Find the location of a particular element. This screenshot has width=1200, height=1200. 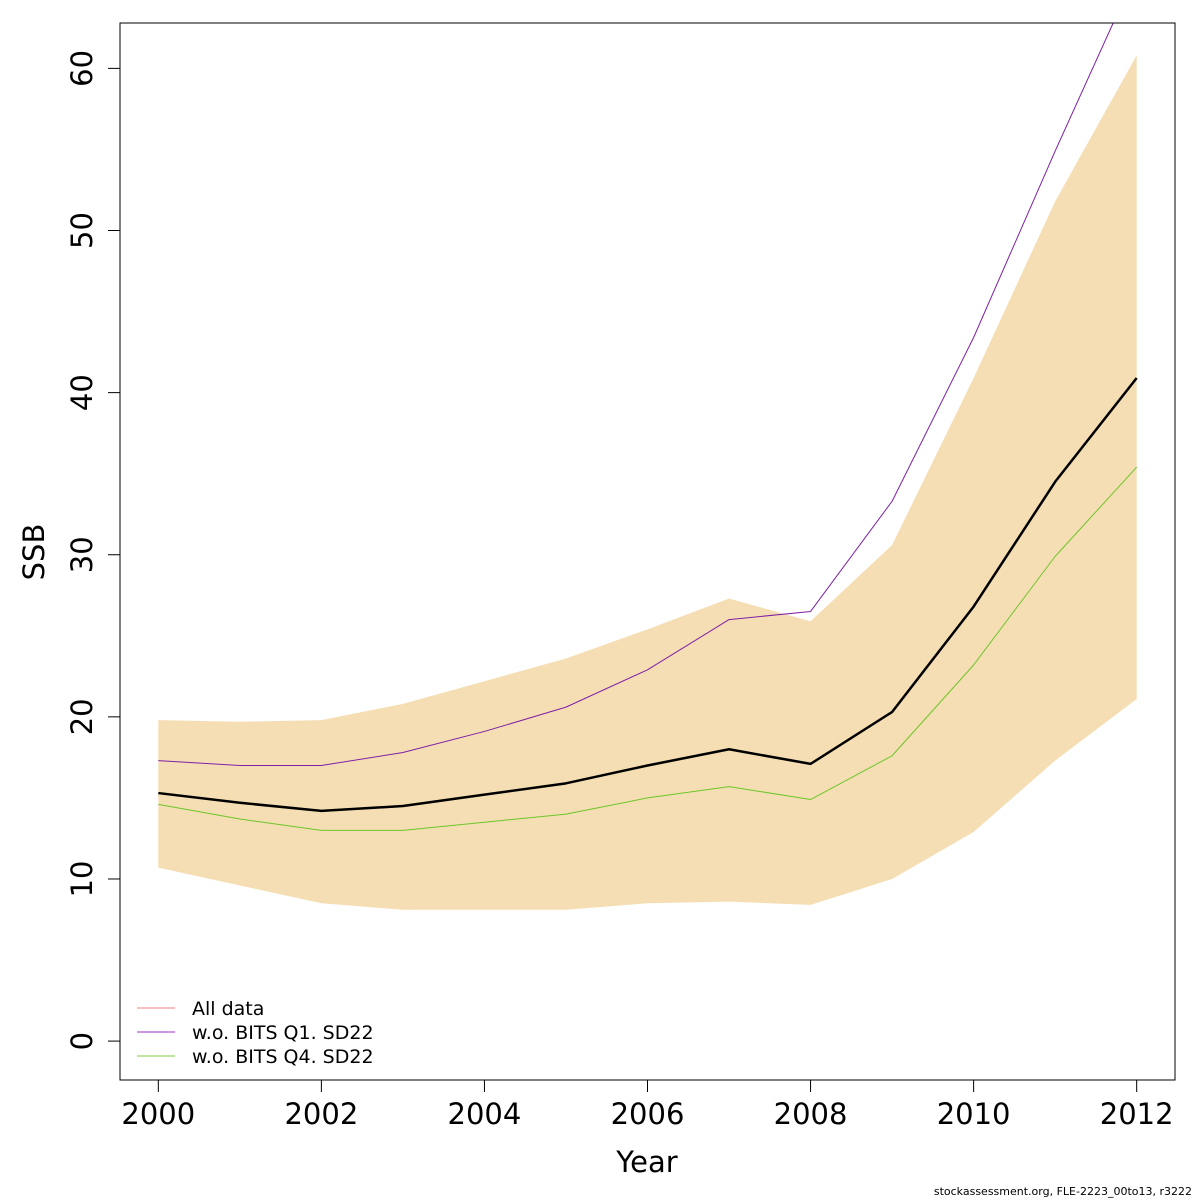

x-tick-label: 2004 is located at coordinates (485, 1114).